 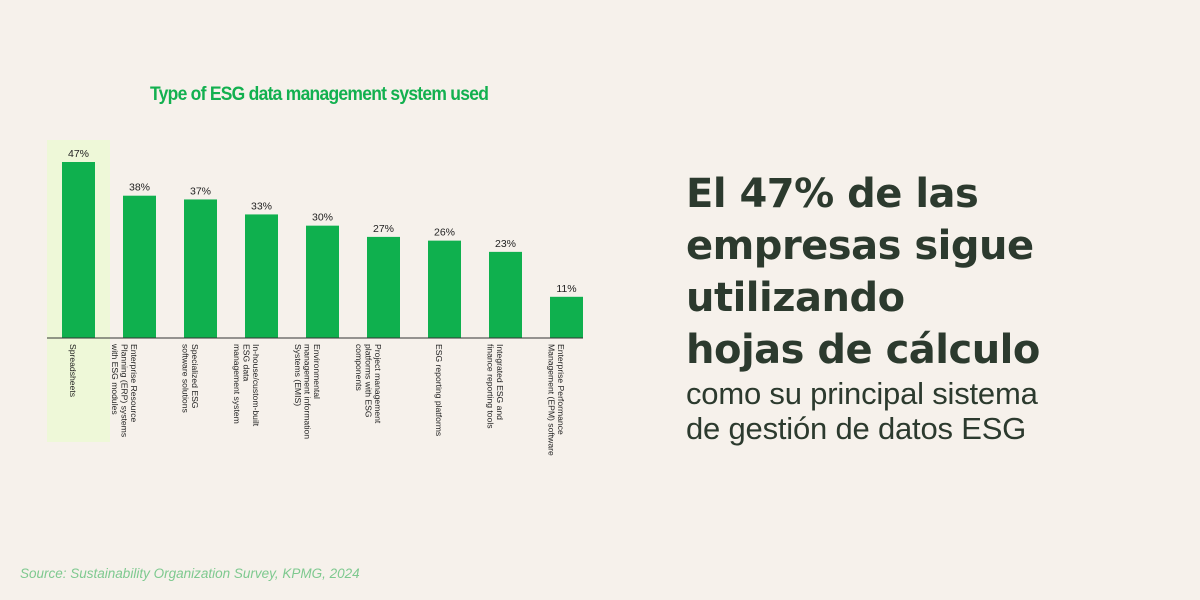 I want to click on headline-light-line: como su principal sistema, so click(x=862, y=393).